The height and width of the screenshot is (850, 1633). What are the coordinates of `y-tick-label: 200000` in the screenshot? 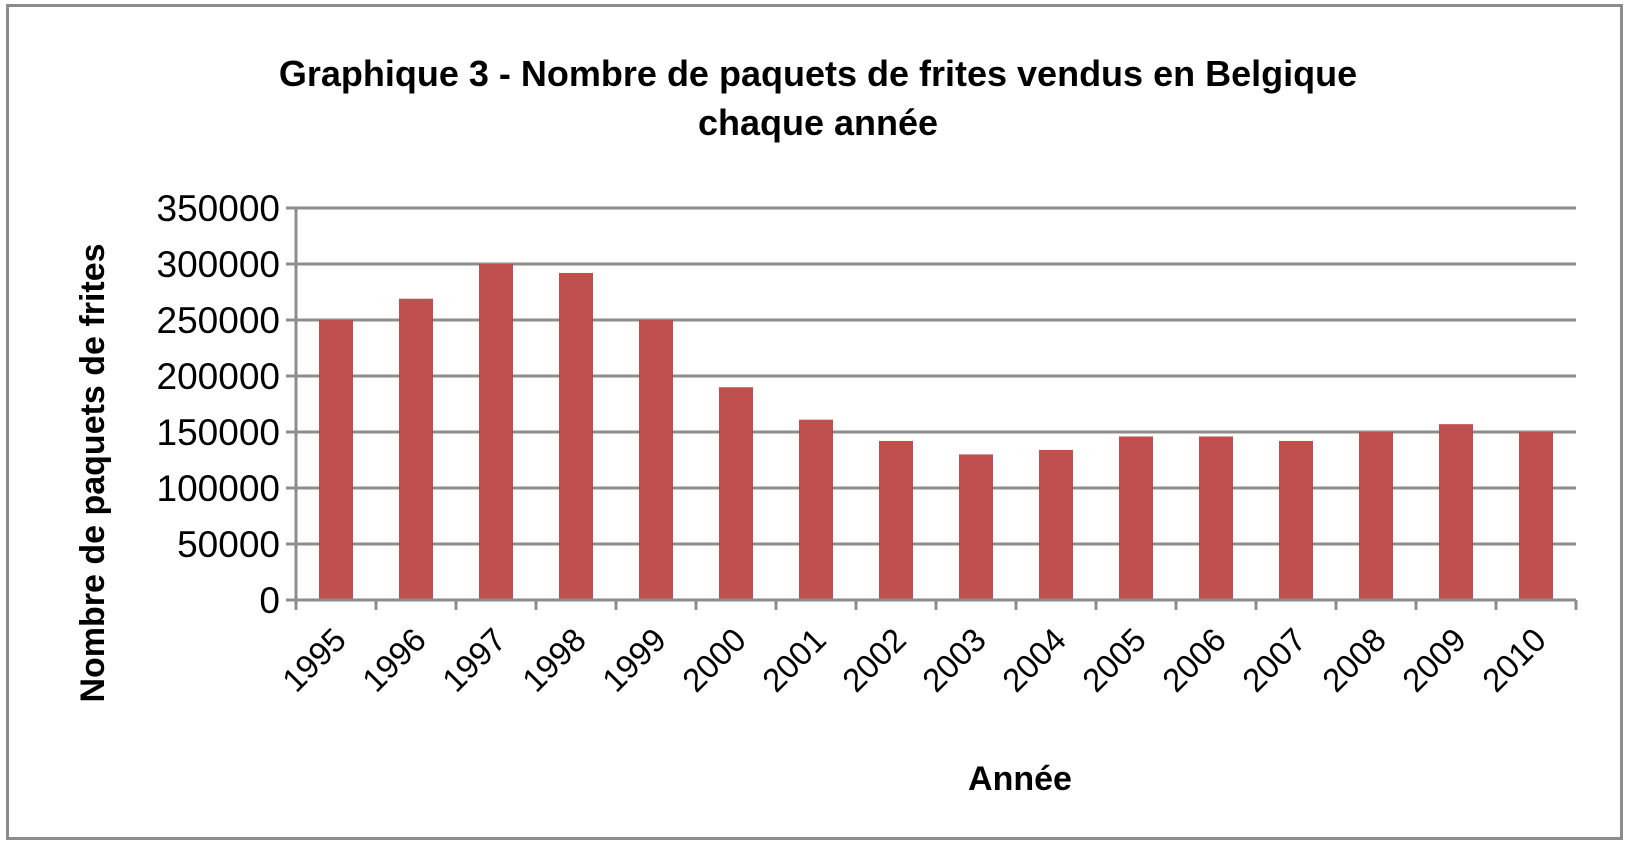 It's located at (218, 376).